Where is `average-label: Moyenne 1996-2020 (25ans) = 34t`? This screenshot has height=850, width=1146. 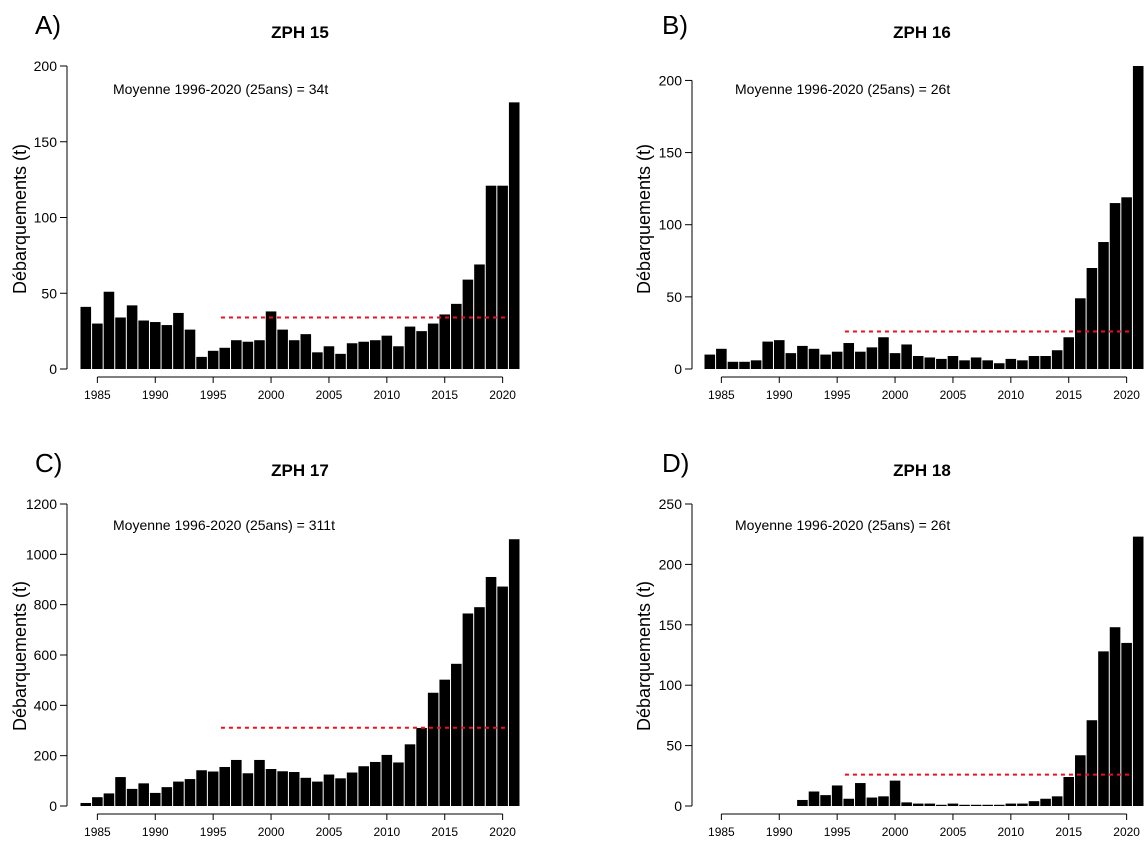
average-label: Moyenne 1996-2020 (25ans) = 34t is located at coordinates (220, 89).